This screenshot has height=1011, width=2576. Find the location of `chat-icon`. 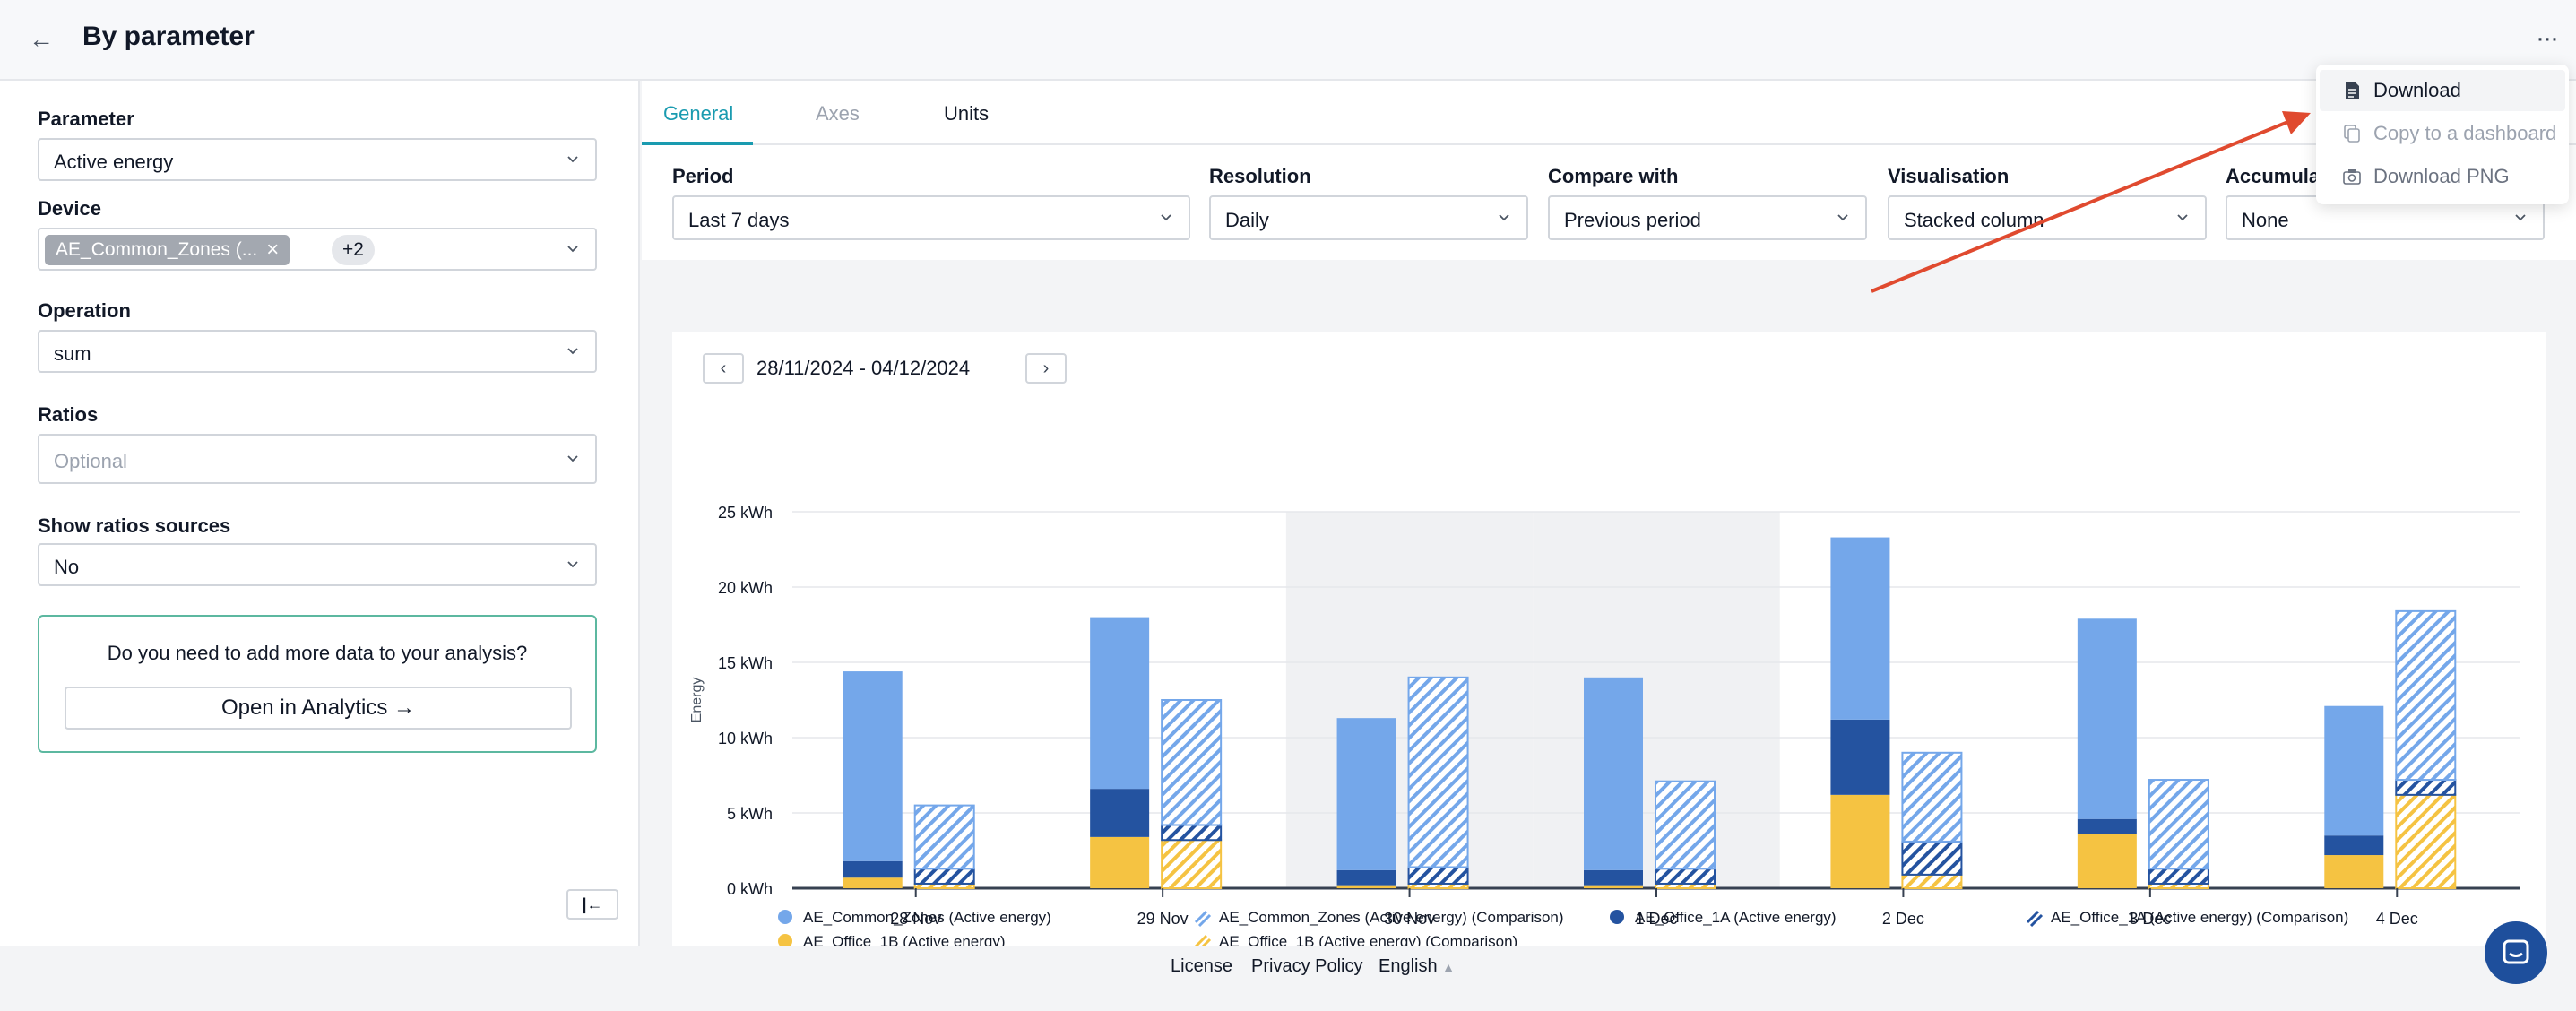

chat-icon is located at coordinates (2516, 953).